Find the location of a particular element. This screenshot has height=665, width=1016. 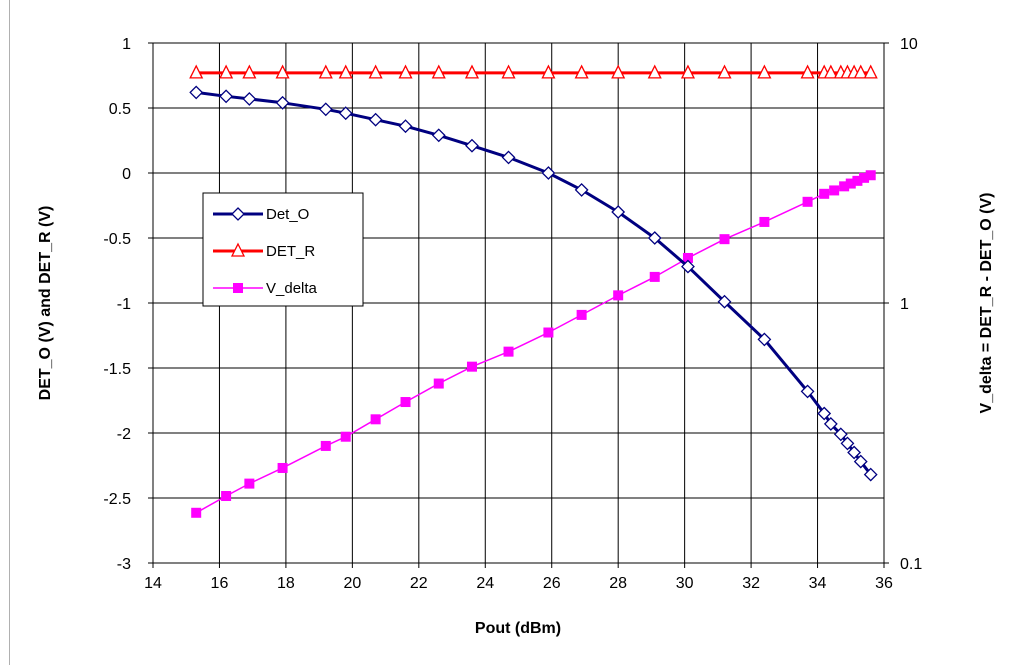

x-tick-label: 20 is located at coordinates (352, 583).